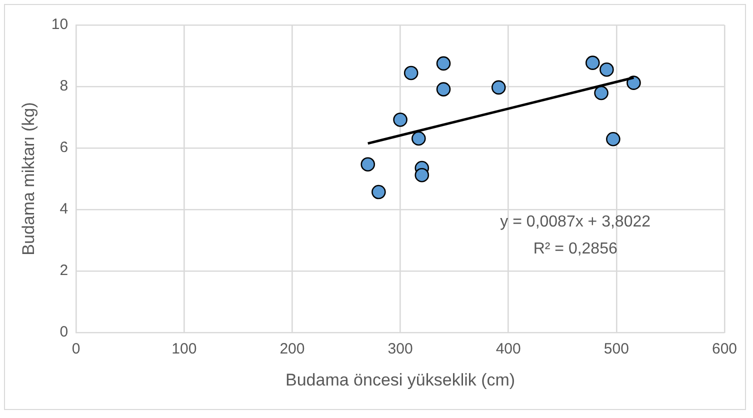  What do you see at coordinates (59, 25) in the screenshot?
I see `y-tick-label: 10` at bounding box center [59, 25].